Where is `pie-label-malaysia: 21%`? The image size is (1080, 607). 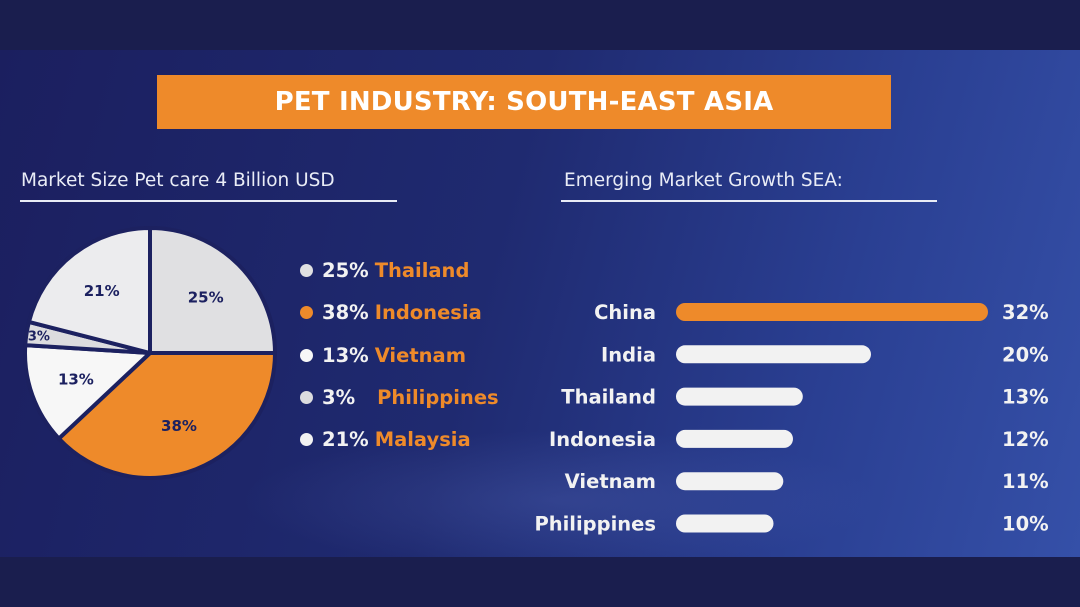
pie-label-malaysia: 21% is located at coordinates (102, 291).